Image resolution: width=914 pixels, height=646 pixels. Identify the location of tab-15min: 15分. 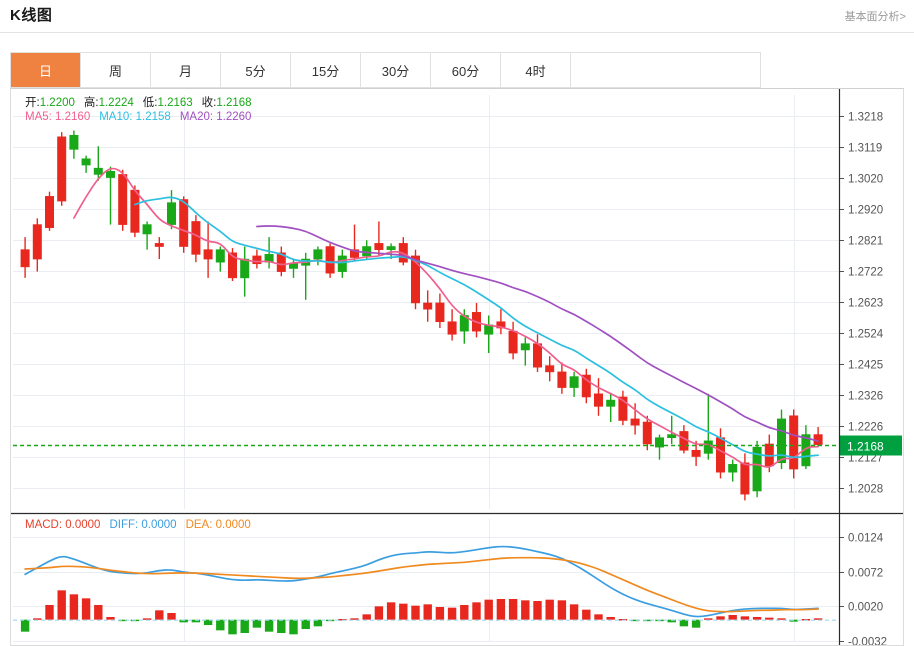
(326, 70).